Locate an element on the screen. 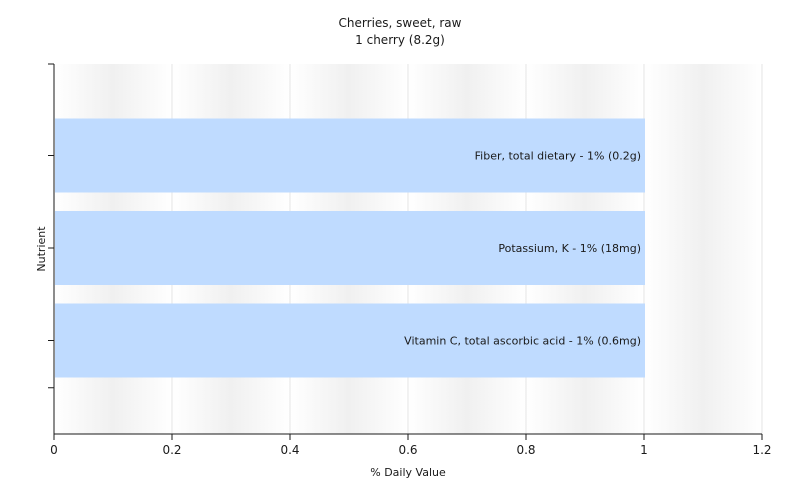 Image resolution: width=800 pixels, height=504 pixels. y-axis-label: Nutrient is located at coordinates (41, 249).